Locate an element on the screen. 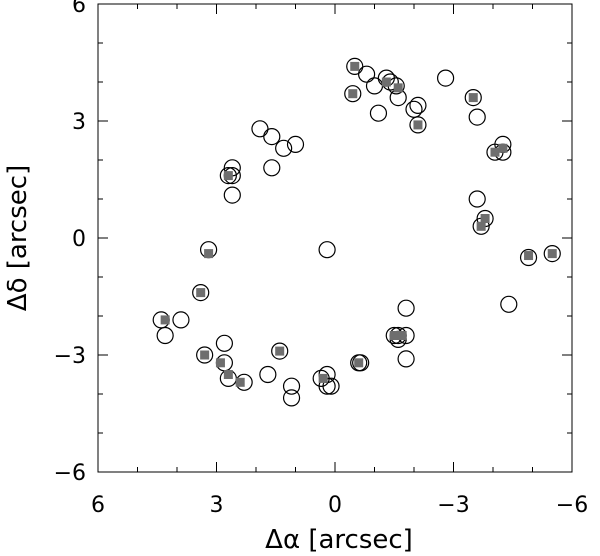  y-tick-label: −6 is located at coordinates (70, 473).